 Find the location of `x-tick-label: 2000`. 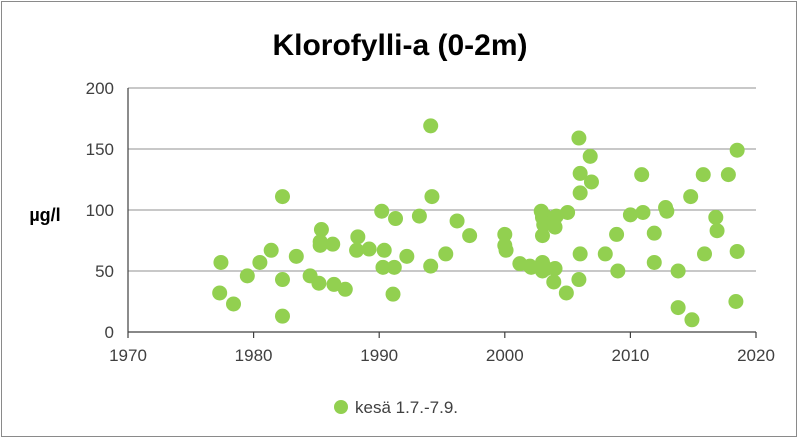

x-tick-label: 2000 is located at coordinates (505, 355).